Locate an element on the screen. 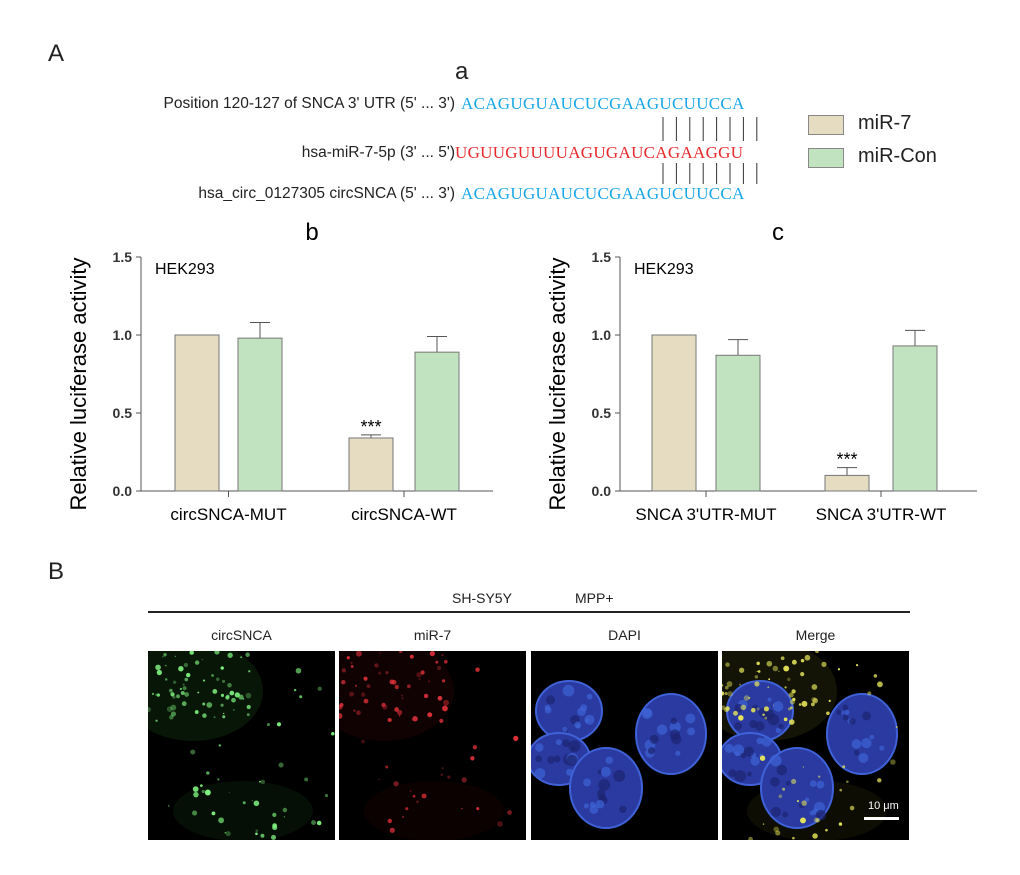  header-divider is located at coordinates (529, 612).